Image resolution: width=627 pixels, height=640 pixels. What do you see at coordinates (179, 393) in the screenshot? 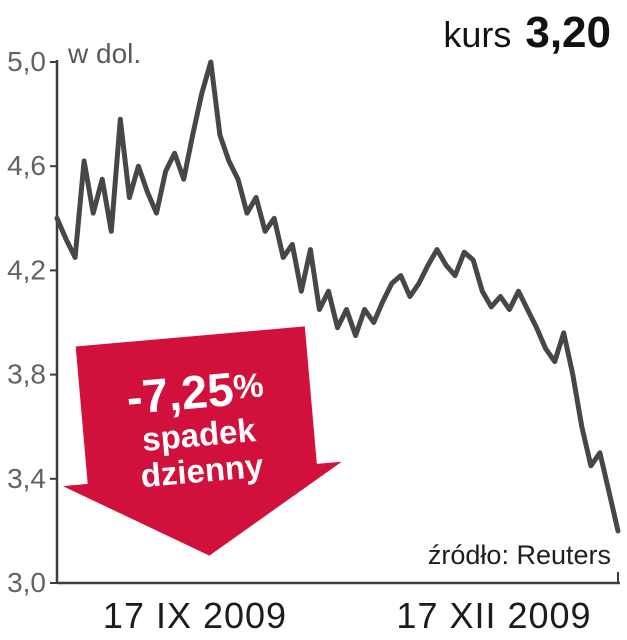
I see `drop-percent-value: -7,25` at bounding box center [179, 393].